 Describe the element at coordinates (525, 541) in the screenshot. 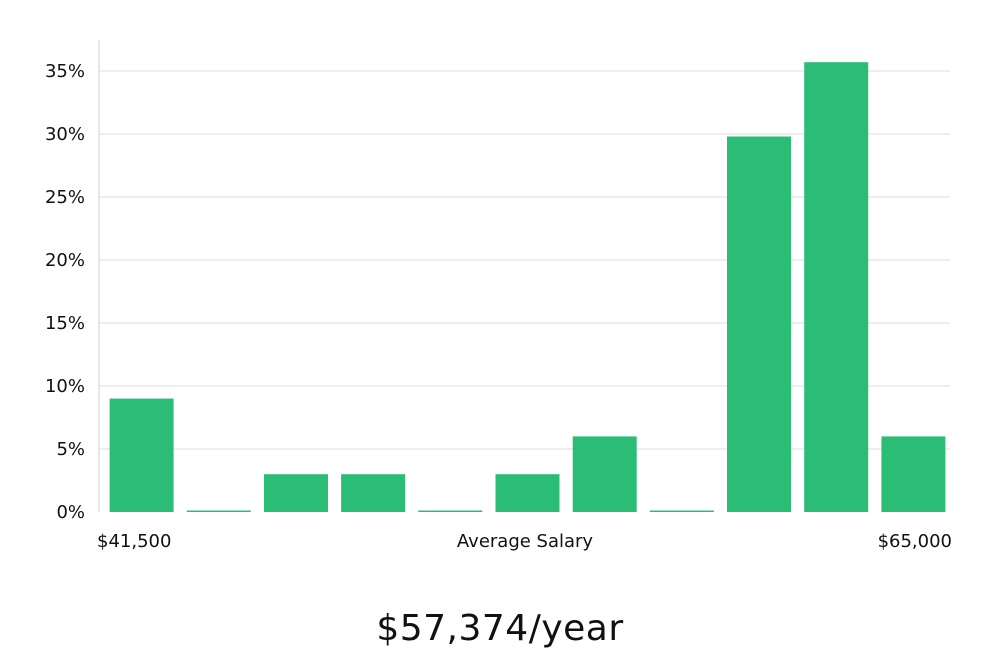

I see `x-axis-title: Average Salary` at that location.